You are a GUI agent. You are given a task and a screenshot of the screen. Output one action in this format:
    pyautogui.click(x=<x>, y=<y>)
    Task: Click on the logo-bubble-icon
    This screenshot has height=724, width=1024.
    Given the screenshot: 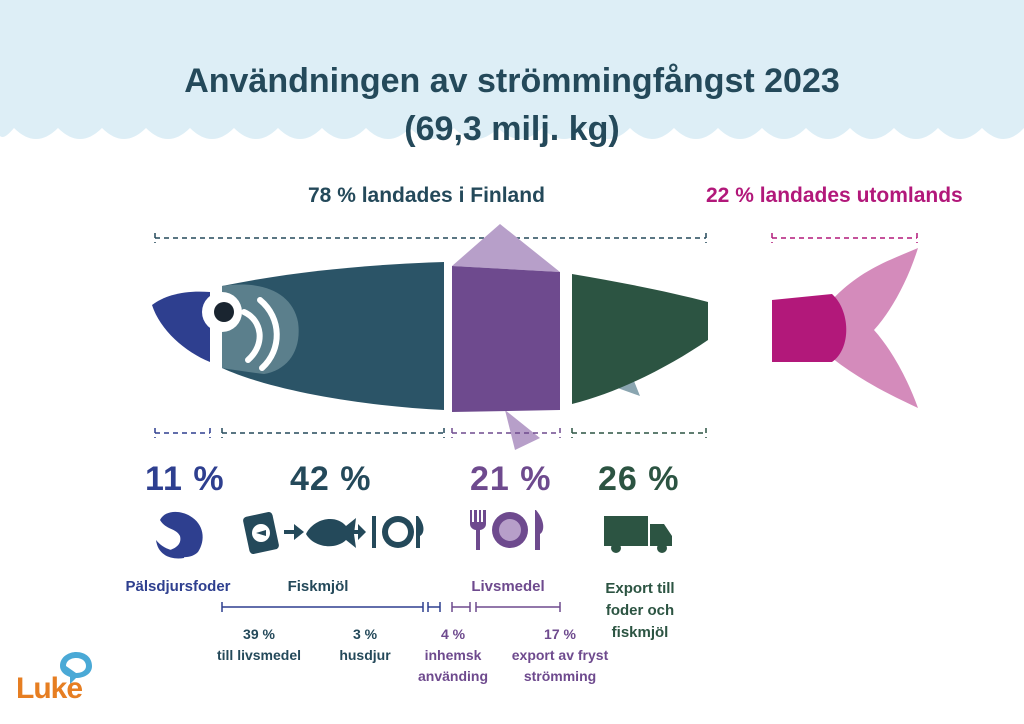 What is the action you would take?
    pyautogui.click(x=76, y=668)
    